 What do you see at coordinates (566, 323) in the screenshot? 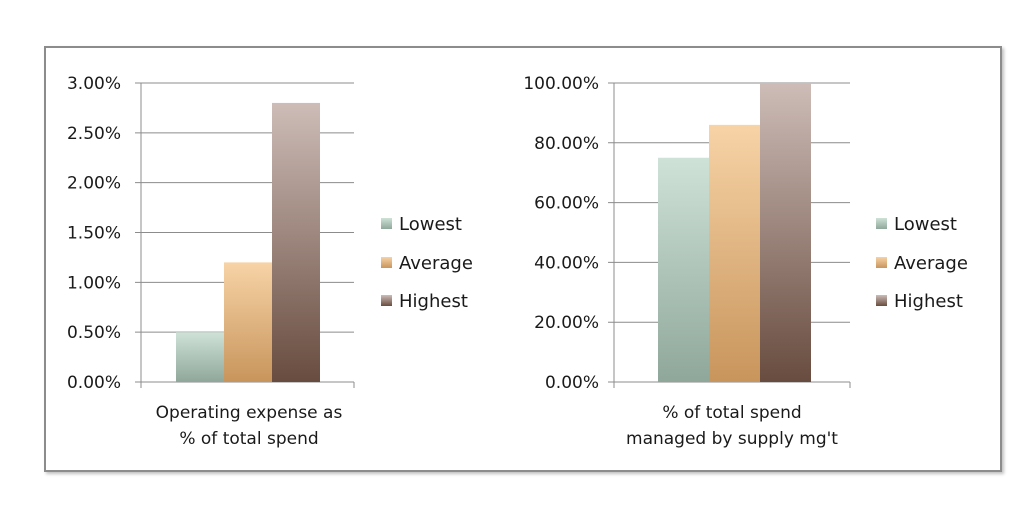
I see `y-tick-label: 20.00%` at bounding box center [566, 323].